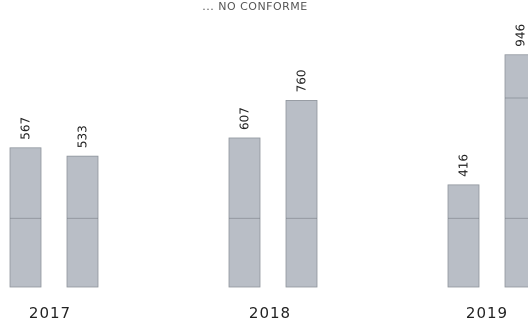  What do you see at coordinates (255, 6) in the screenshot?
I see `chart-title: ... NO CONFORME` at bounding box center [255, 6].